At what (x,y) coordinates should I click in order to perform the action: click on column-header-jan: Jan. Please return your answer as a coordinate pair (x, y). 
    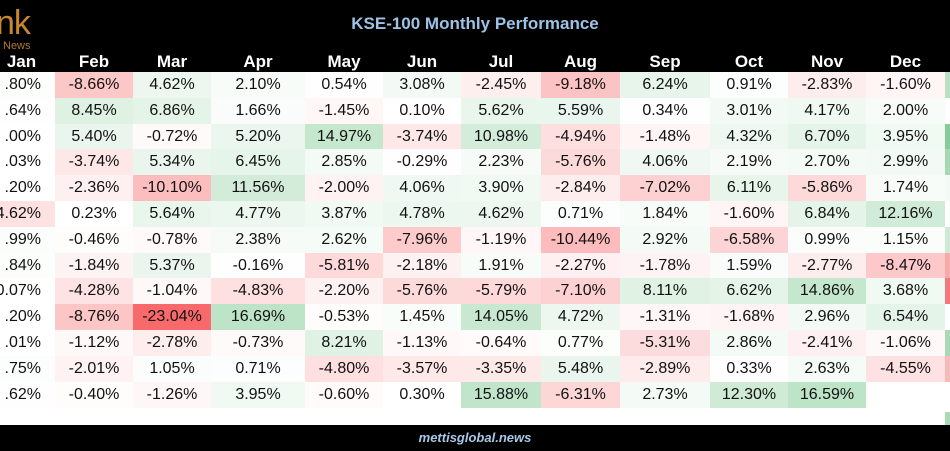
    Looking at the image, I should click on (21, 61).